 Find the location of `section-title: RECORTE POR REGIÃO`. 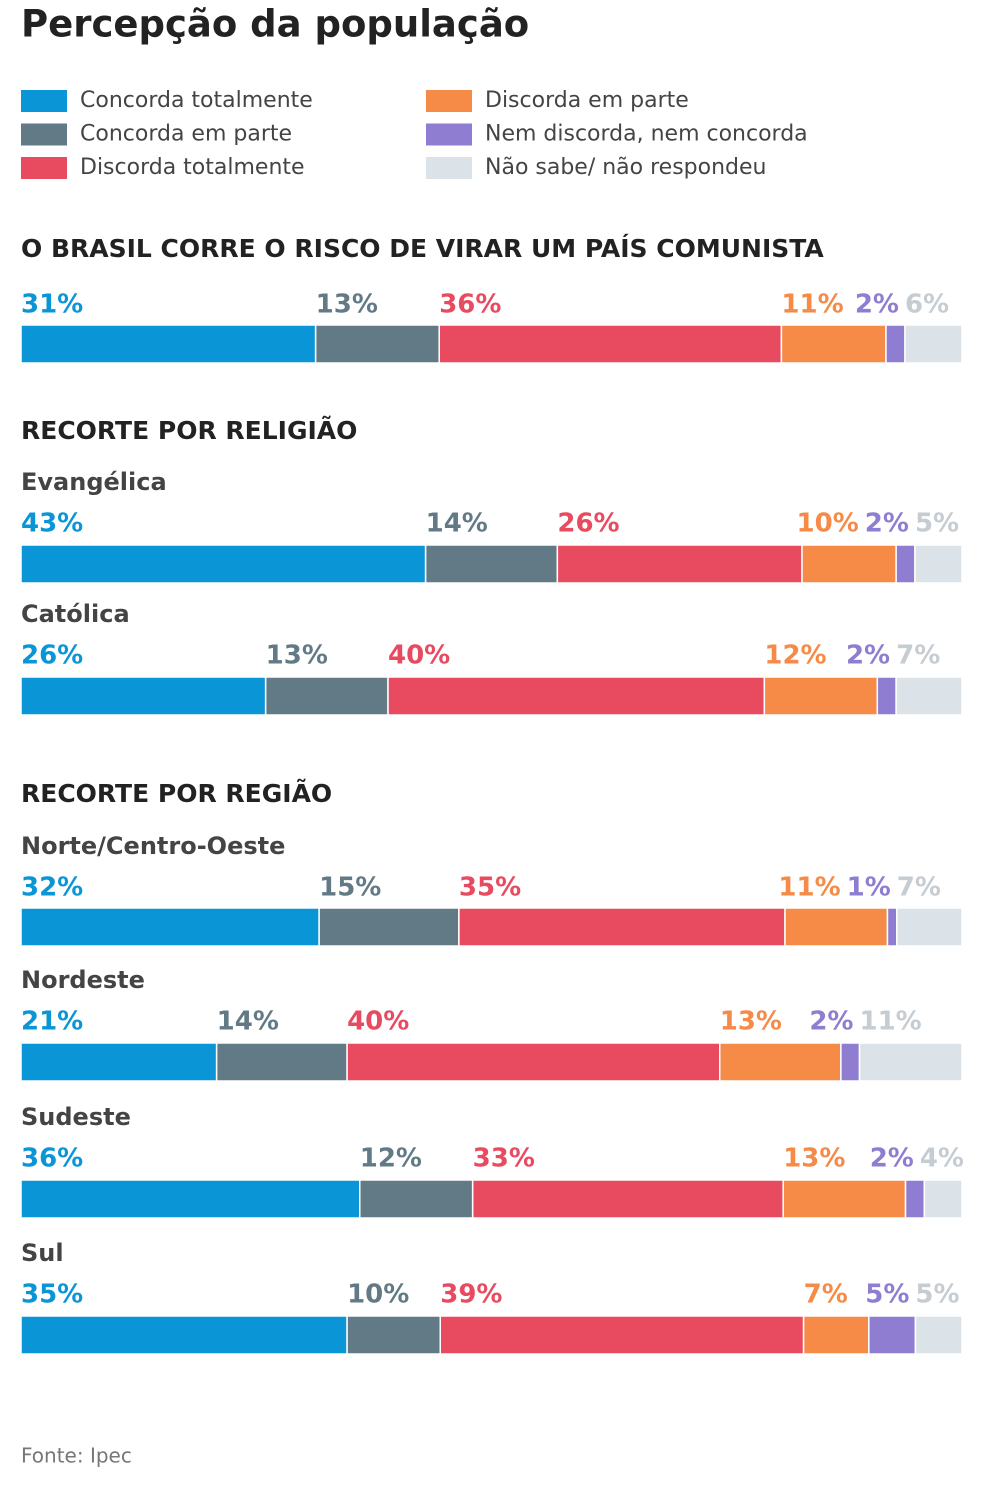

section-title: RECORTE POR REGIÃO is located at coordinates (176, 793).